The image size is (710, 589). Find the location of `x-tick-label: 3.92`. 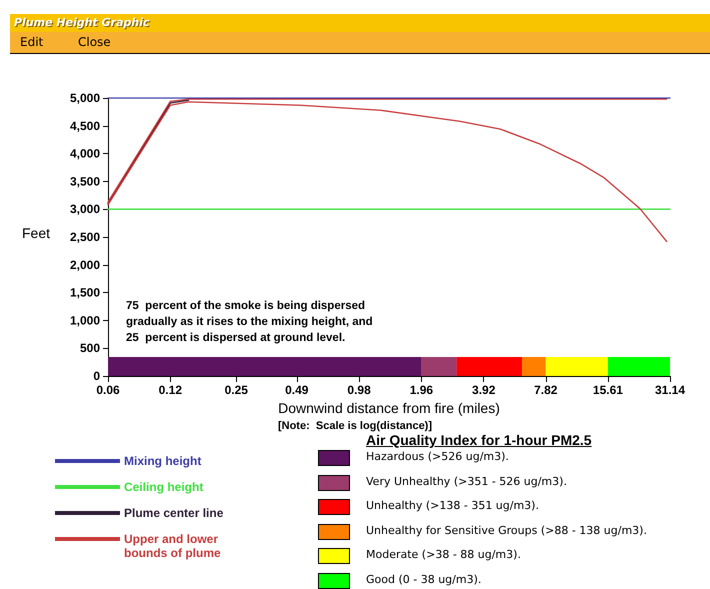

x-tick-label: 3.92 is located at coordinates (484, 390).